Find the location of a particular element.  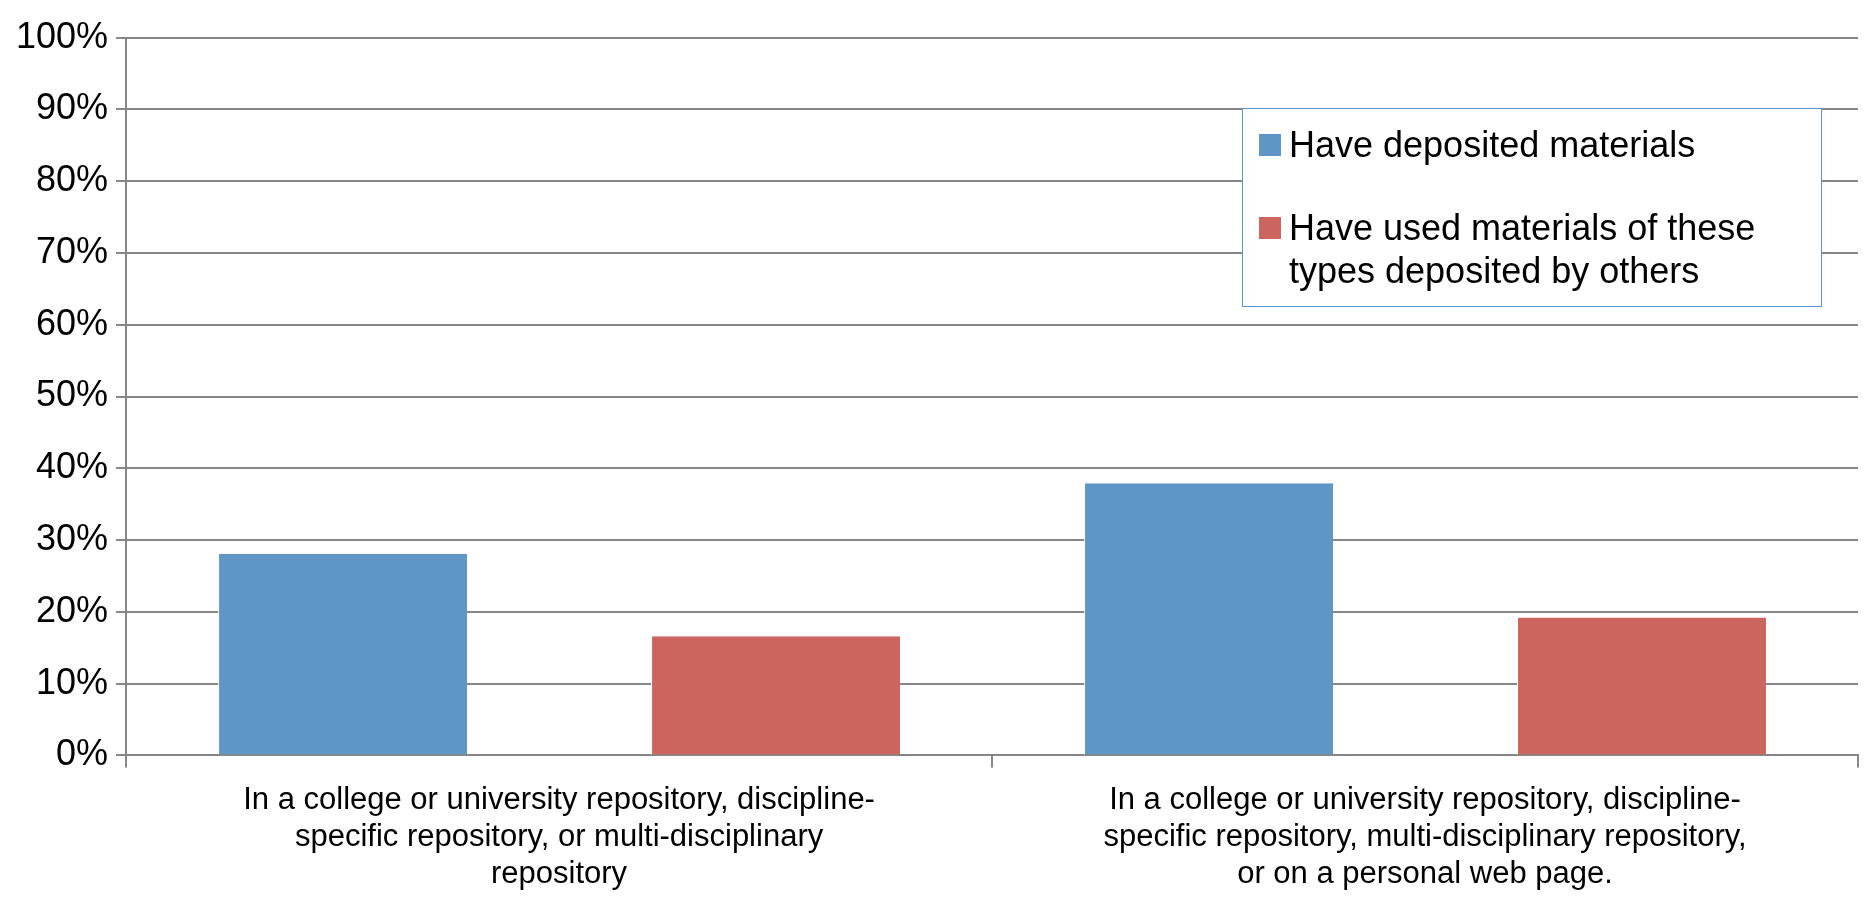

y-tick-label: 90% is located at coordinates (72, 107).